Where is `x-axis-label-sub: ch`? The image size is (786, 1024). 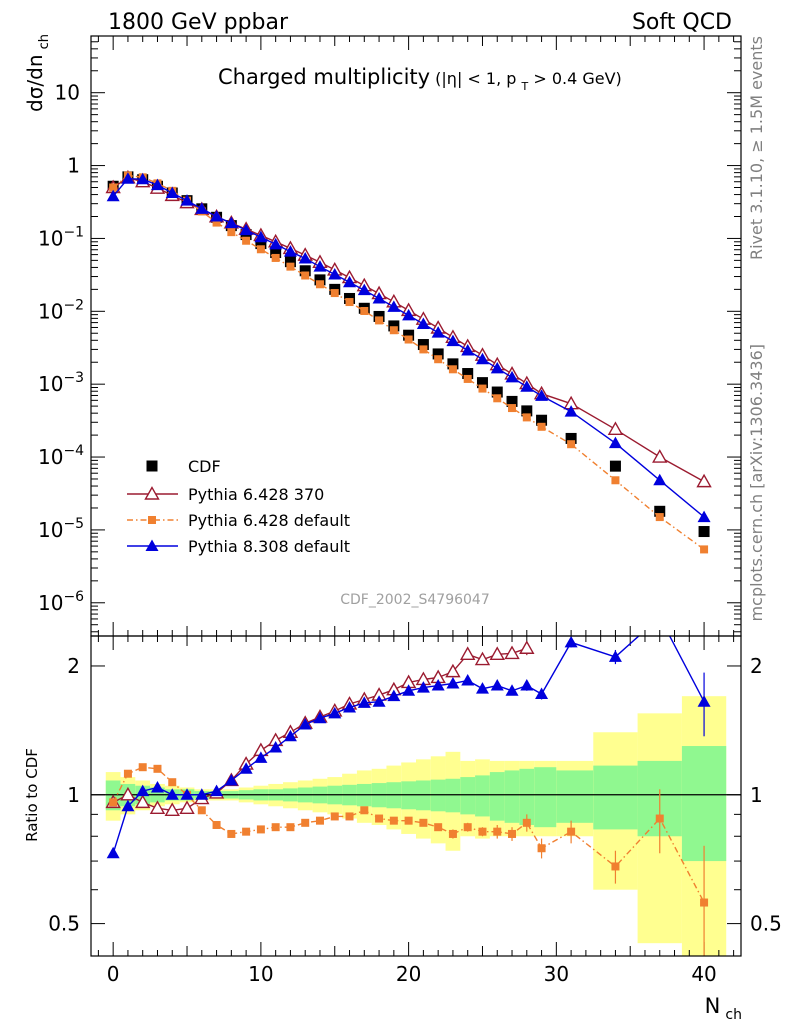
x-axis-label-sub: ch is located at coordinates (733, 1015).